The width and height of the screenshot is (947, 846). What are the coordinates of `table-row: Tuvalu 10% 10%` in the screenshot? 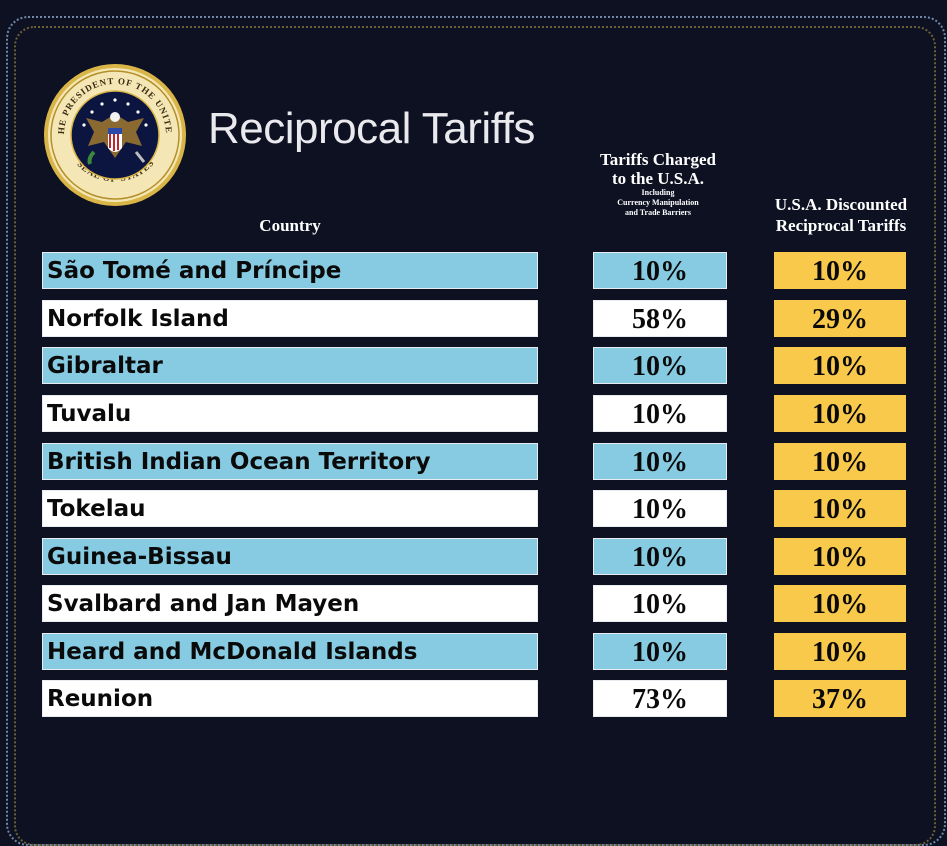 It's located at (473, 416).